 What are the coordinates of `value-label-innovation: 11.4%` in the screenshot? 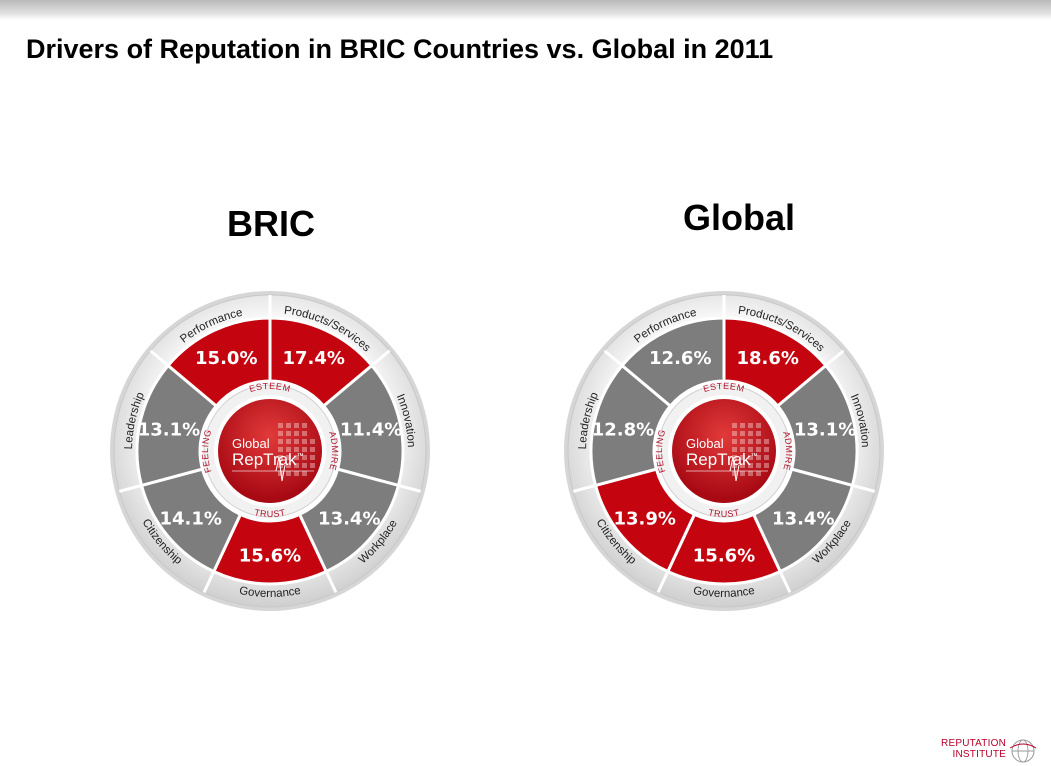 It's located at (371, 430).